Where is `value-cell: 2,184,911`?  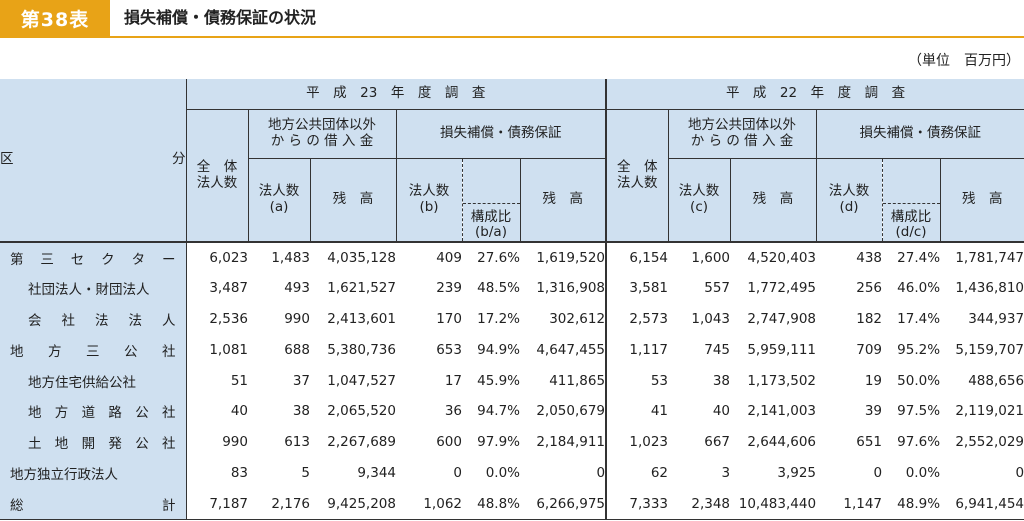 value-cell: 2,184,911 is located at coordinates (571, 442).